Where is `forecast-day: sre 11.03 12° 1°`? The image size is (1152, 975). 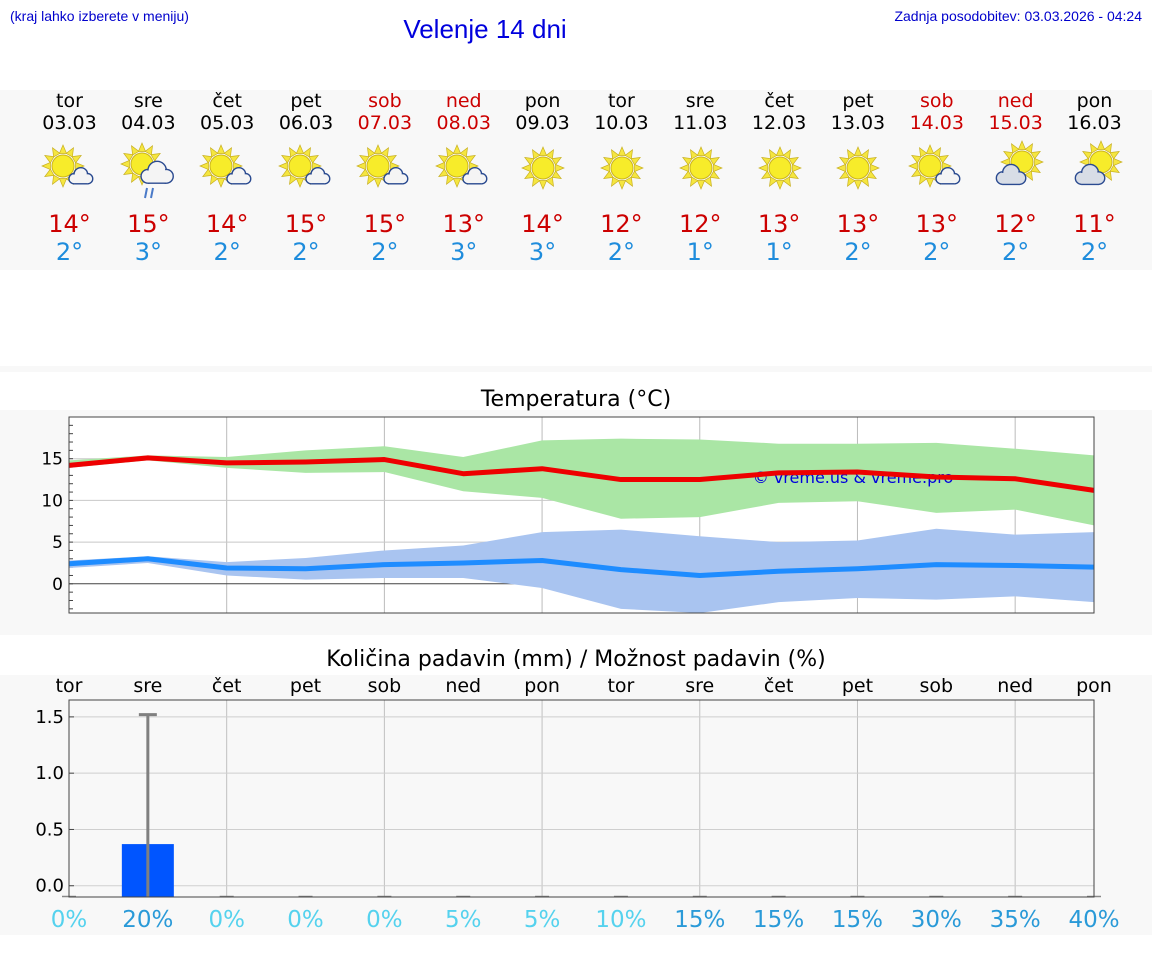 forecast-day: sre 11.03 12° 1° is located at coordinates (700, 177).